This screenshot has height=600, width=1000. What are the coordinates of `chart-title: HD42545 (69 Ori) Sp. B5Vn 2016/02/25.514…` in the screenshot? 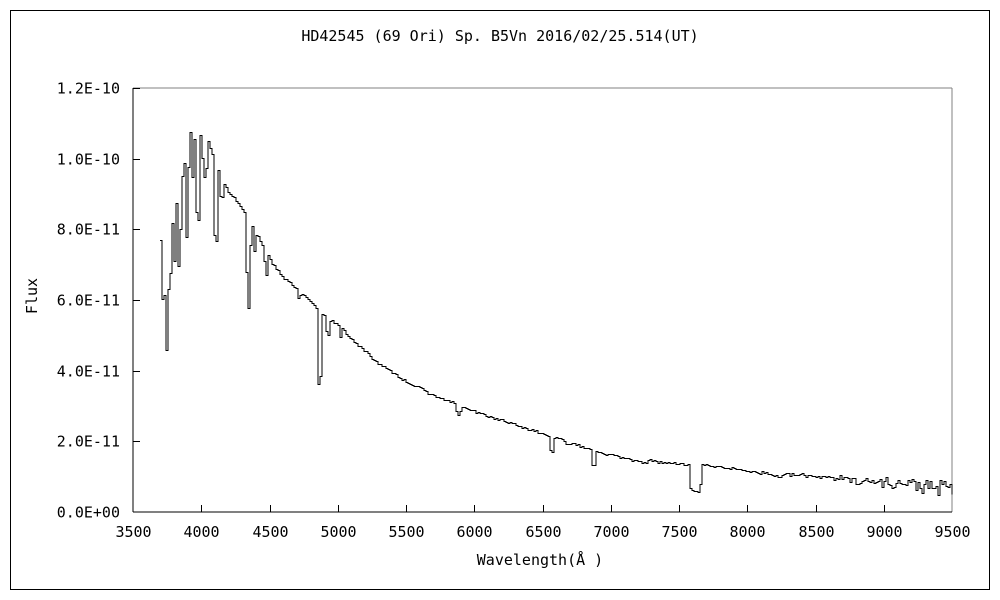 It's located at (499, 36).